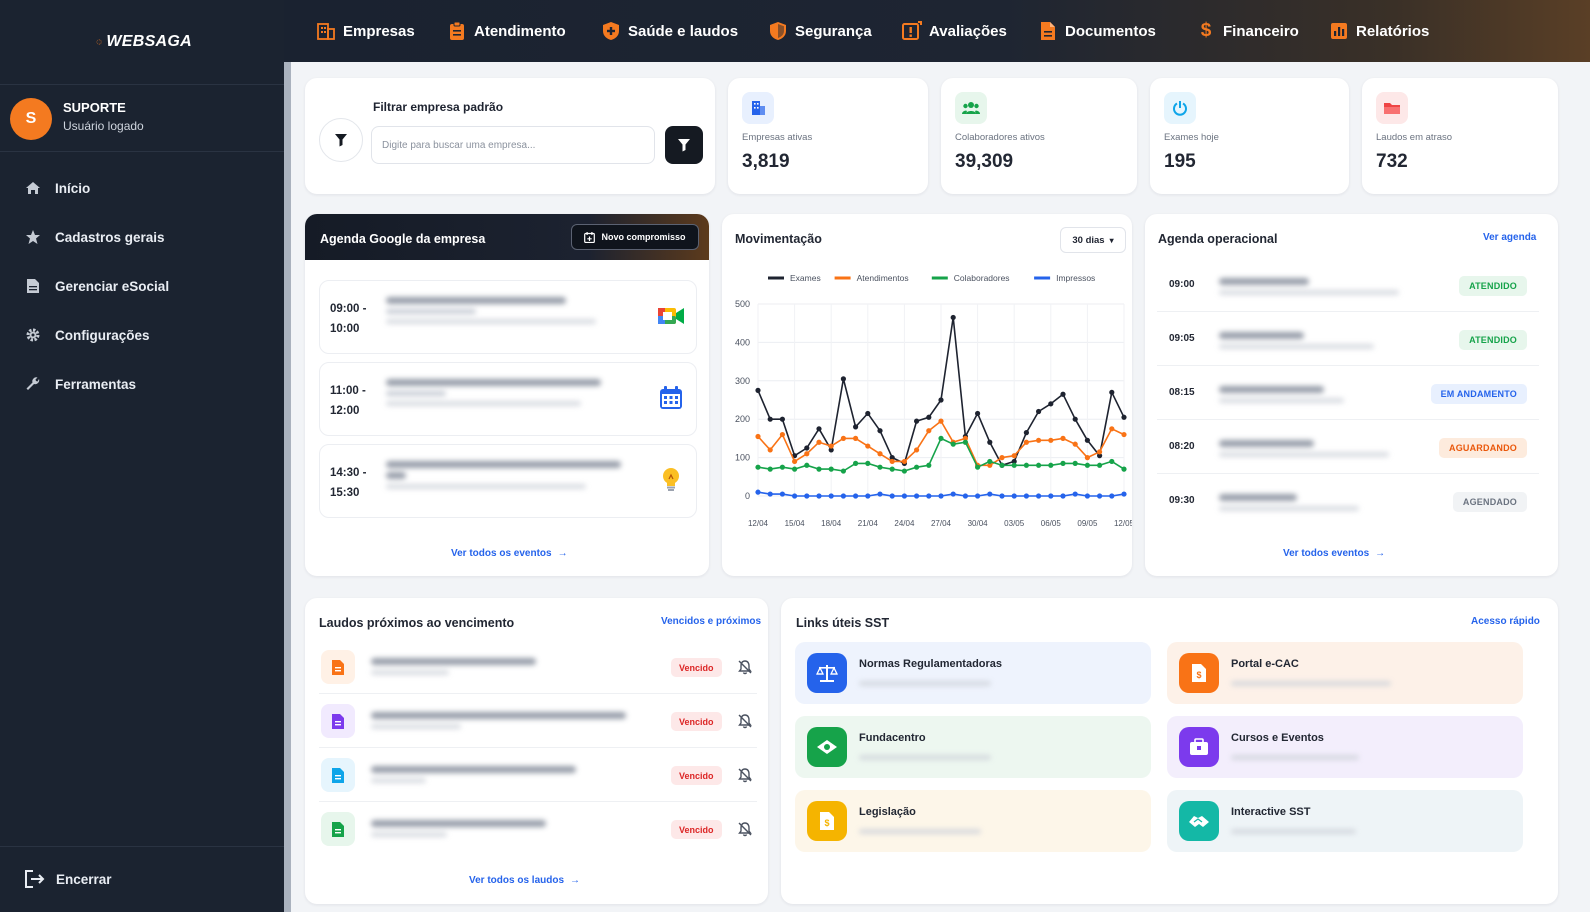  I want to click on sidebar-item-configuracoes: Configurações, so click(142, 335).